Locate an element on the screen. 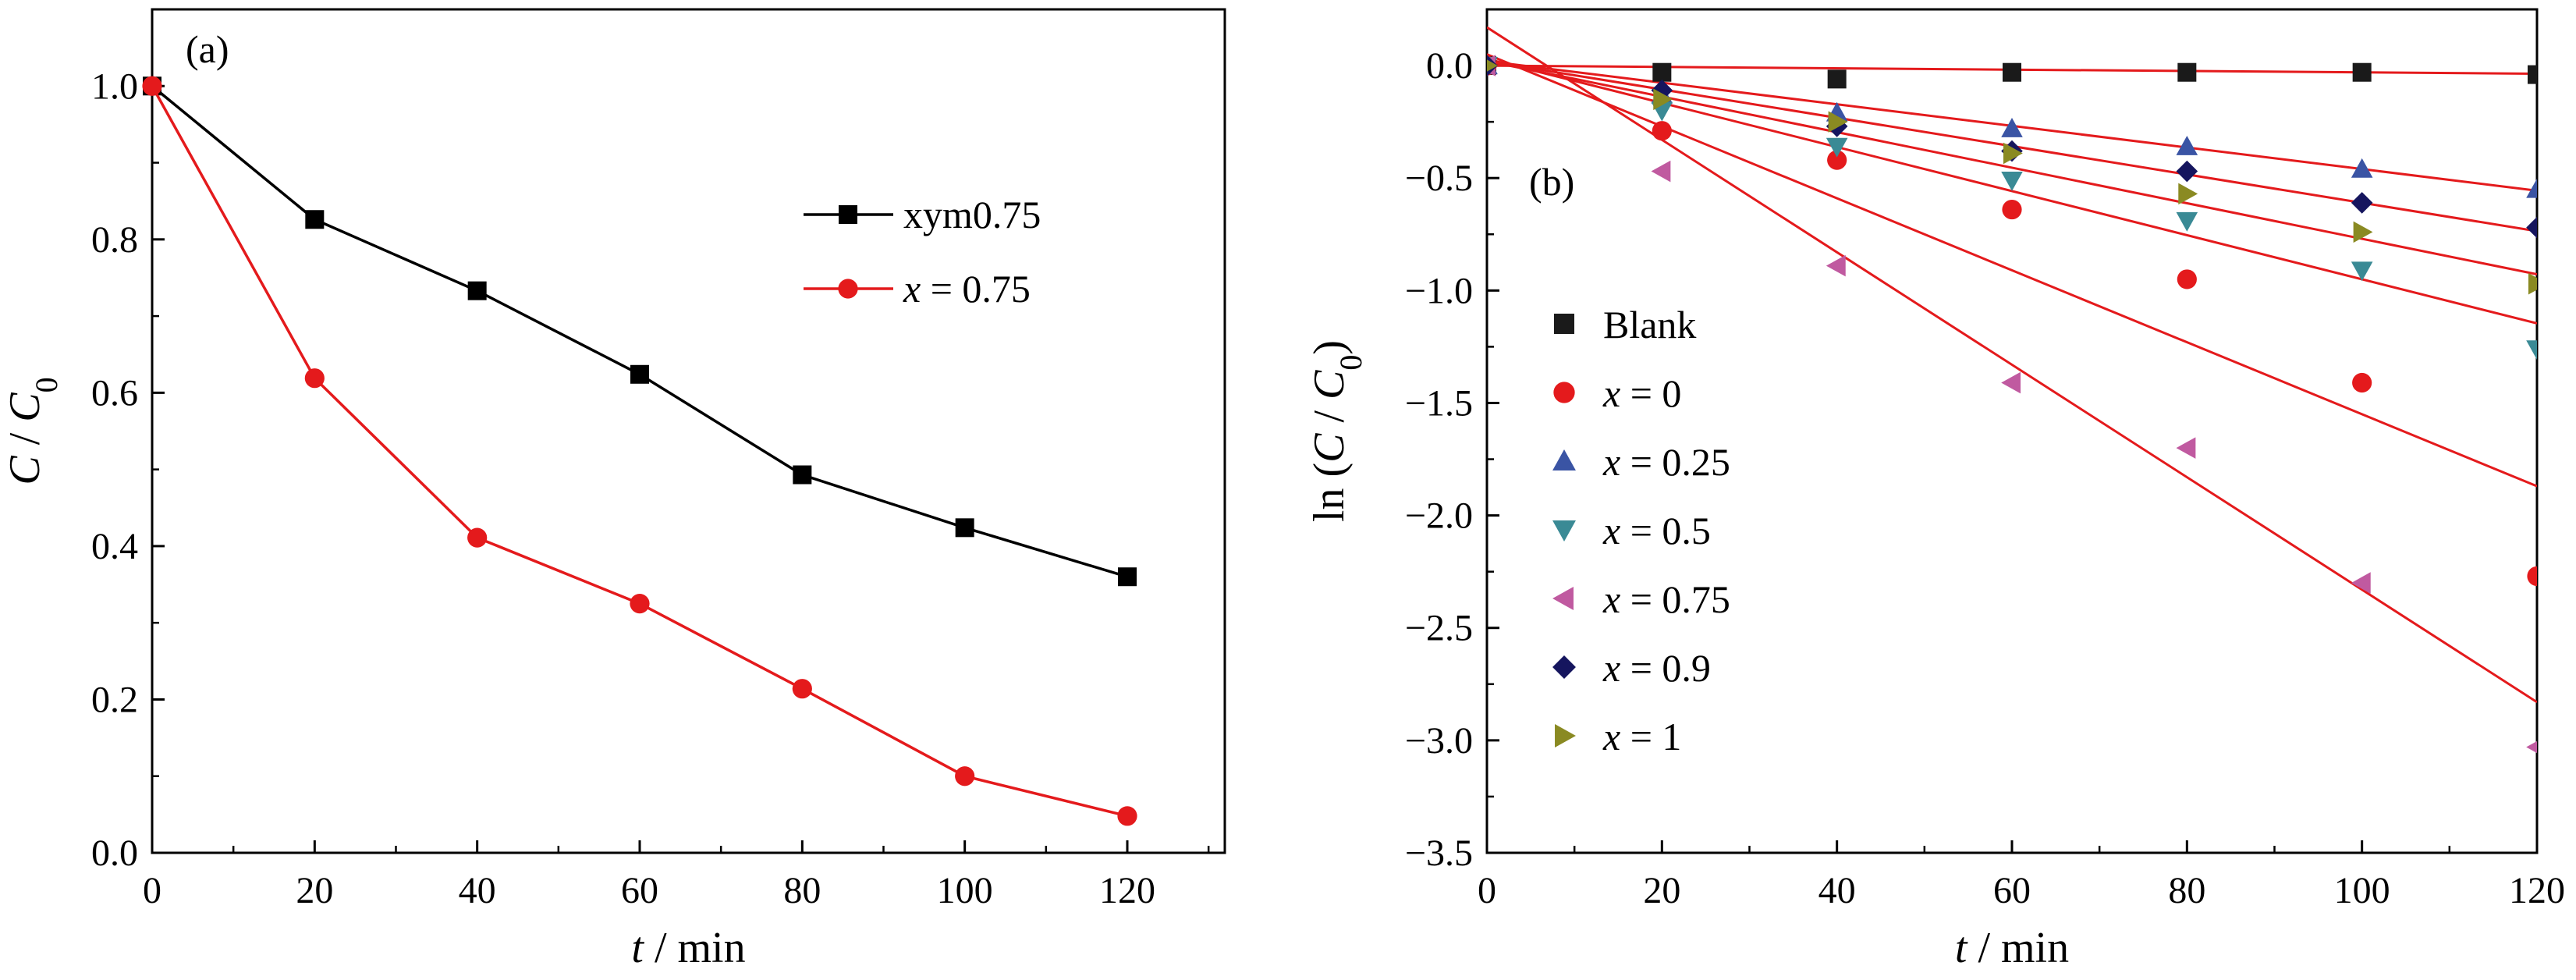  x-tick-label: 0 is located at coordinates (152, 890).